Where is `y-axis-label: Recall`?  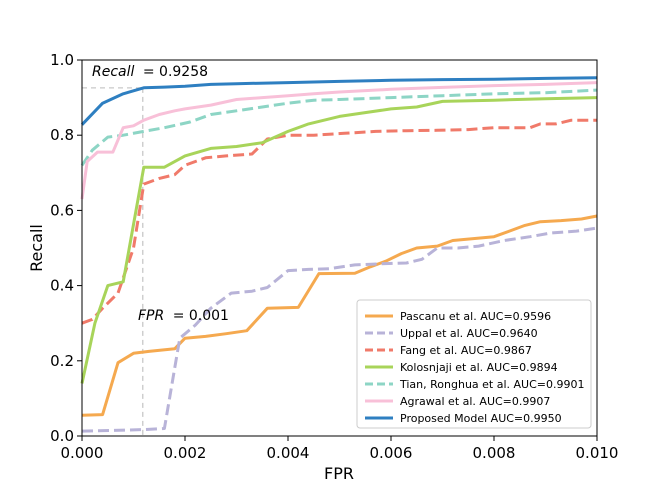
y-axis-label: Recall is located at coordinates (36, 248).